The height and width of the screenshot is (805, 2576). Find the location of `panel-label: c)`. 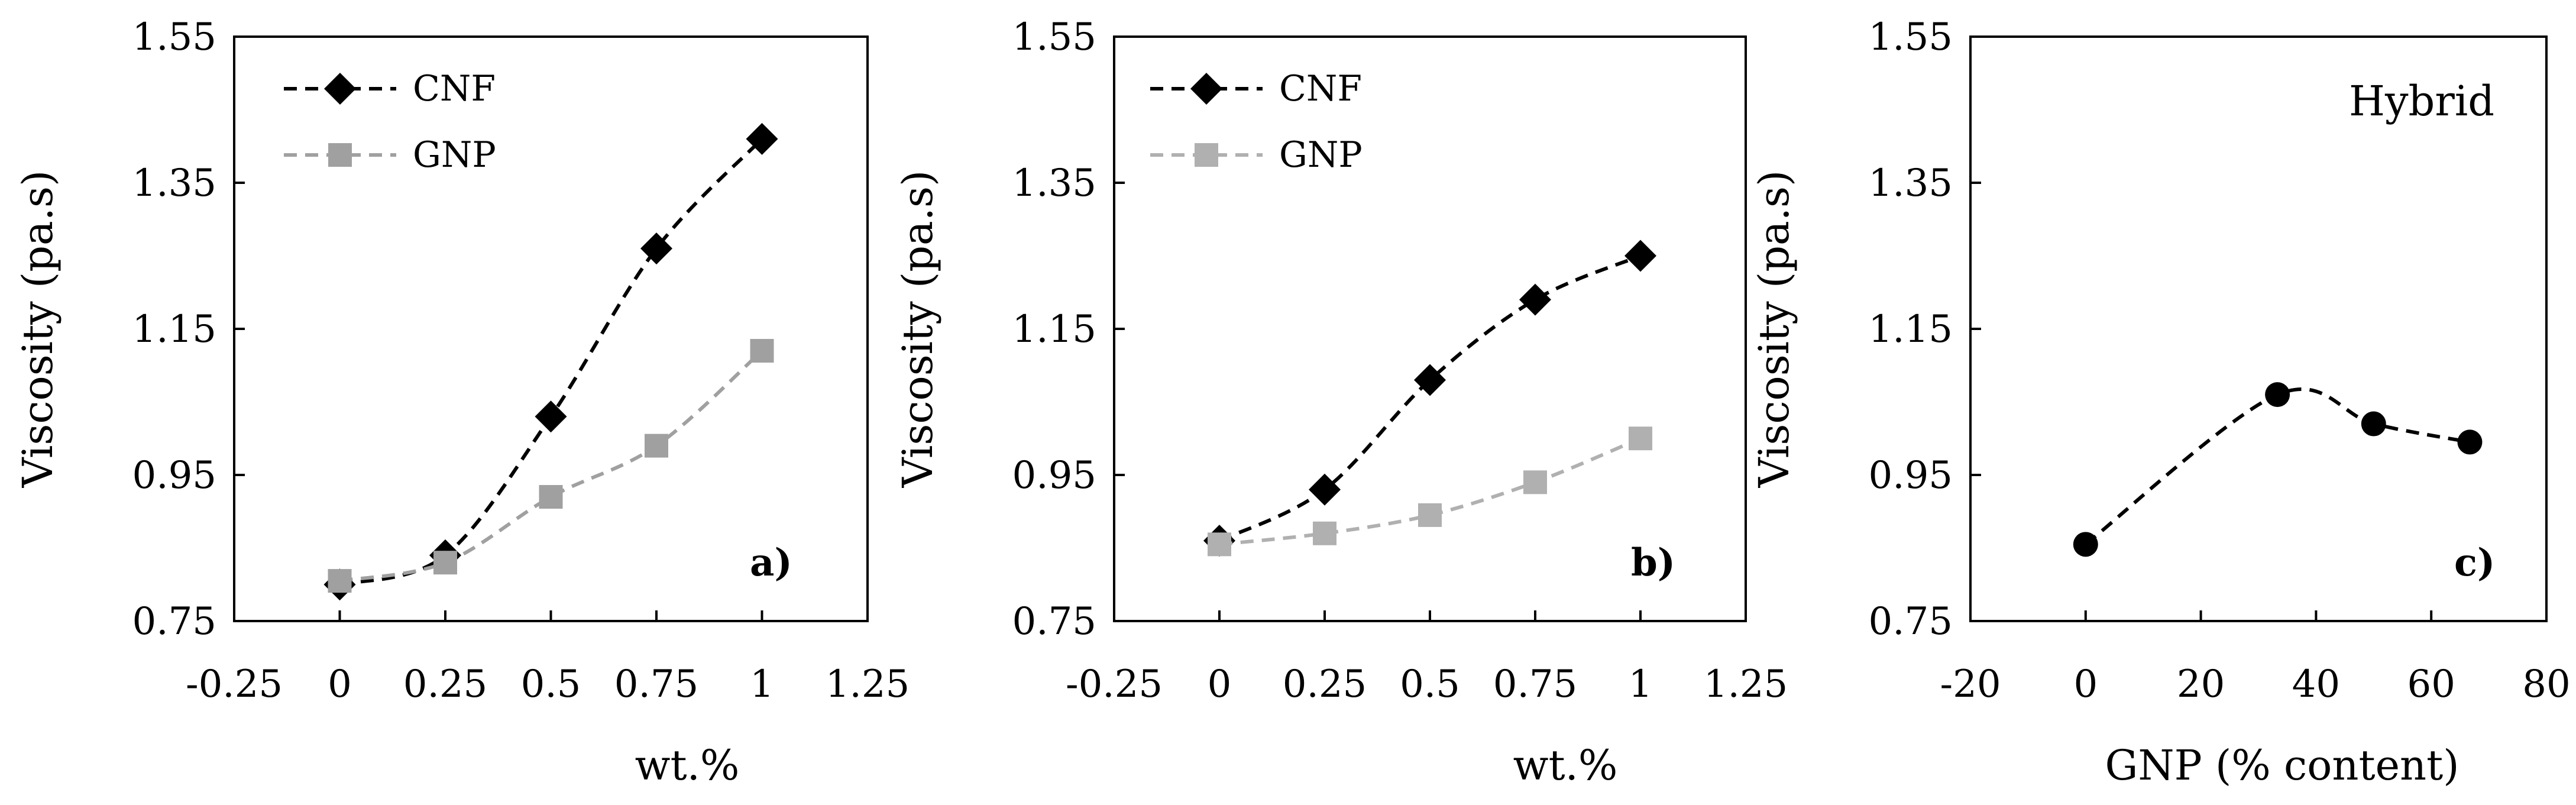

panel-label: c) is located at coordinates (2475, 563).